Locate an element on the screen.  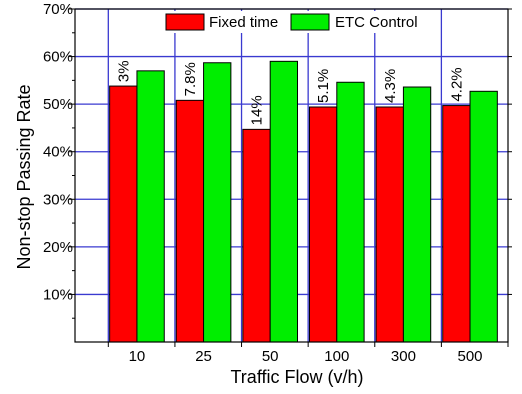
x-tick-label: 10 is located at coordinates (137, 356).